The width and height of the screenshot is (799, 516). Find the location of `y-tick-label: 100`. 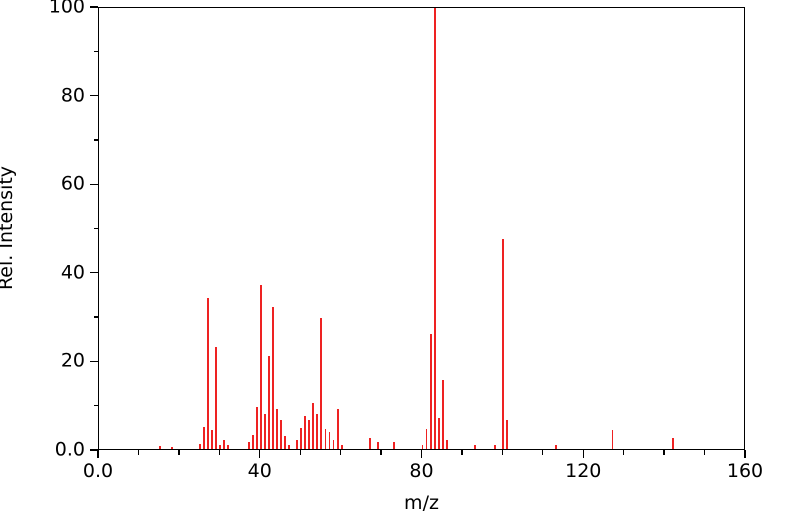

y-tick-label: 100 is located at coordinates (66, 9).